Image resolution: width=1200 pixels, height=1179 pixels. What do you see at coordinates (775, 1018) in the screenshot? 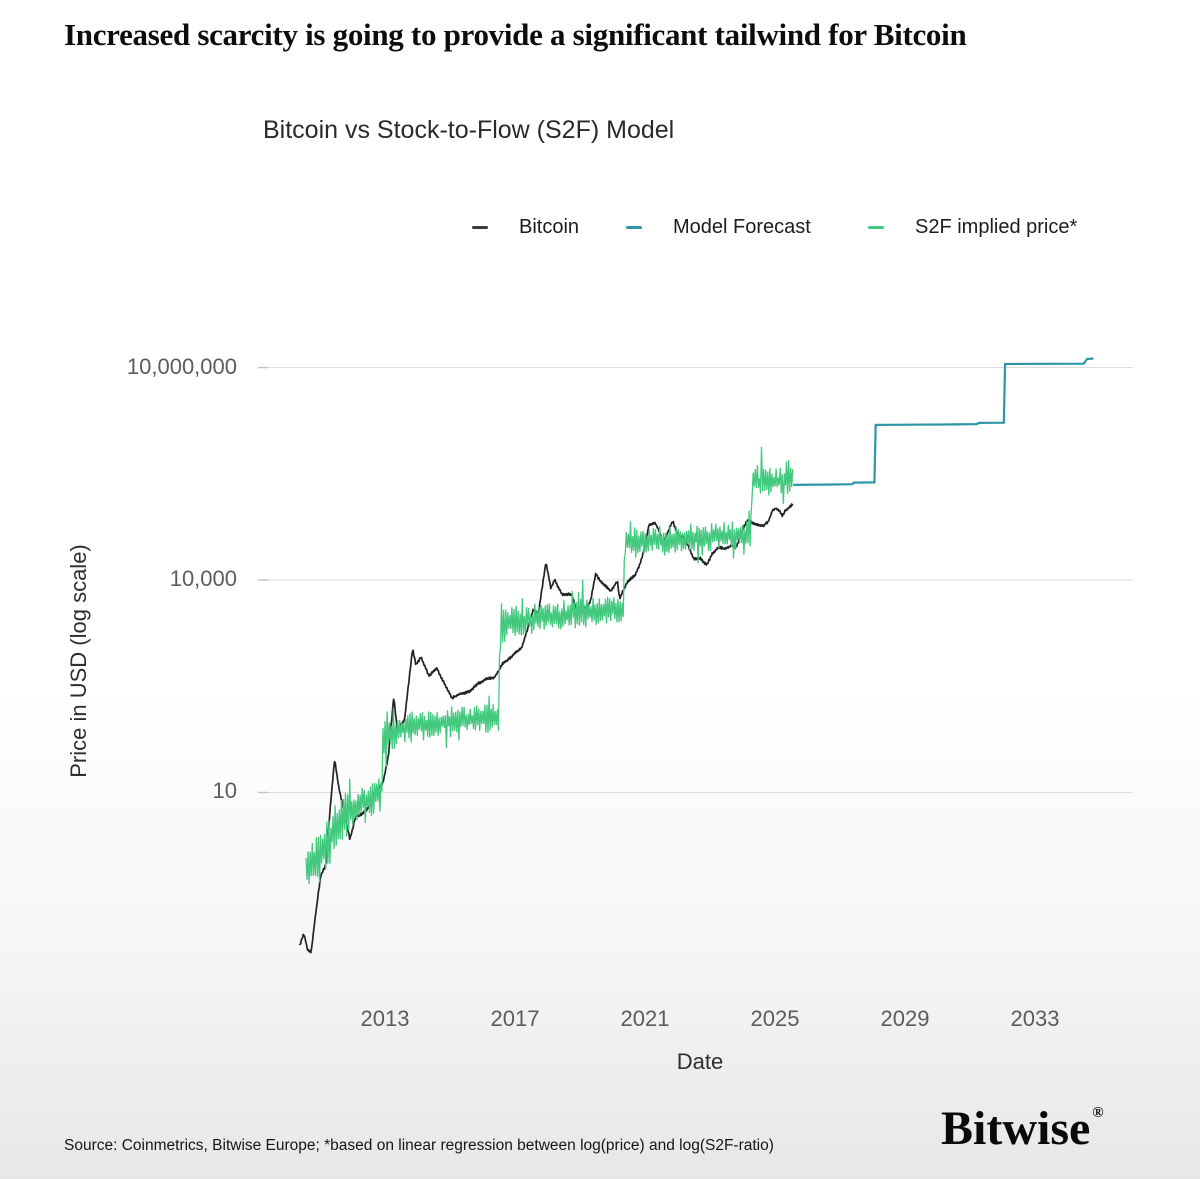
I see `x-tick-label: 2025` at bounding box center [775, 1018].